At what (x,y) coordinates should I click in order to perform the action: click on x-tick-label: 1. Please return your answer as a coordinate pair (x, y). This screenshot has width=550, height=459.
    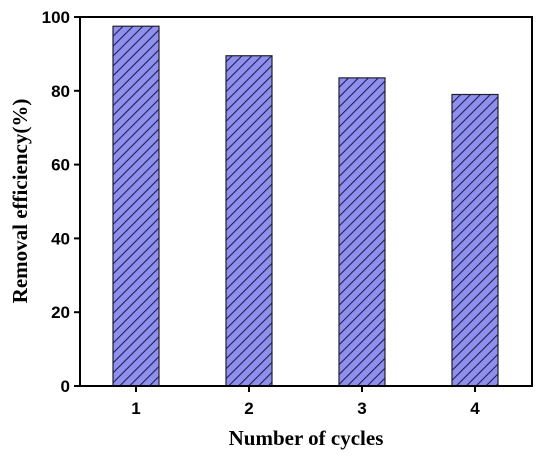
    Looking at the image, I should click on (135, 408).